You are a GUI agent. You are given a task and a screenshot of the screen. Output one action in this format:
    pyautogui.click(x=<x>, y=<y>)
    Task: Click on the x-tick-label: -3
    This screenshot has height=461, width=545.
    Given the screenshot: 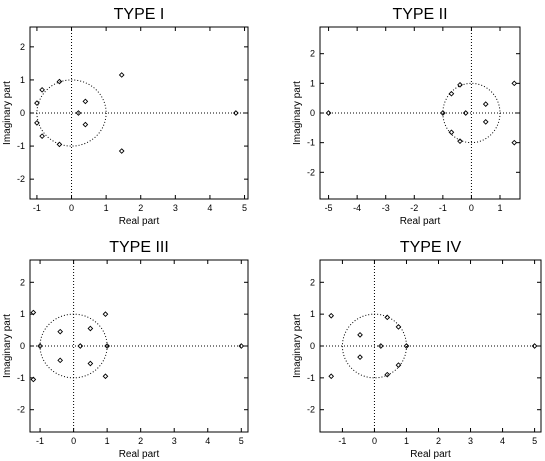 What is the action you would take?
    pyautogui.click(x=386, y=208)
    